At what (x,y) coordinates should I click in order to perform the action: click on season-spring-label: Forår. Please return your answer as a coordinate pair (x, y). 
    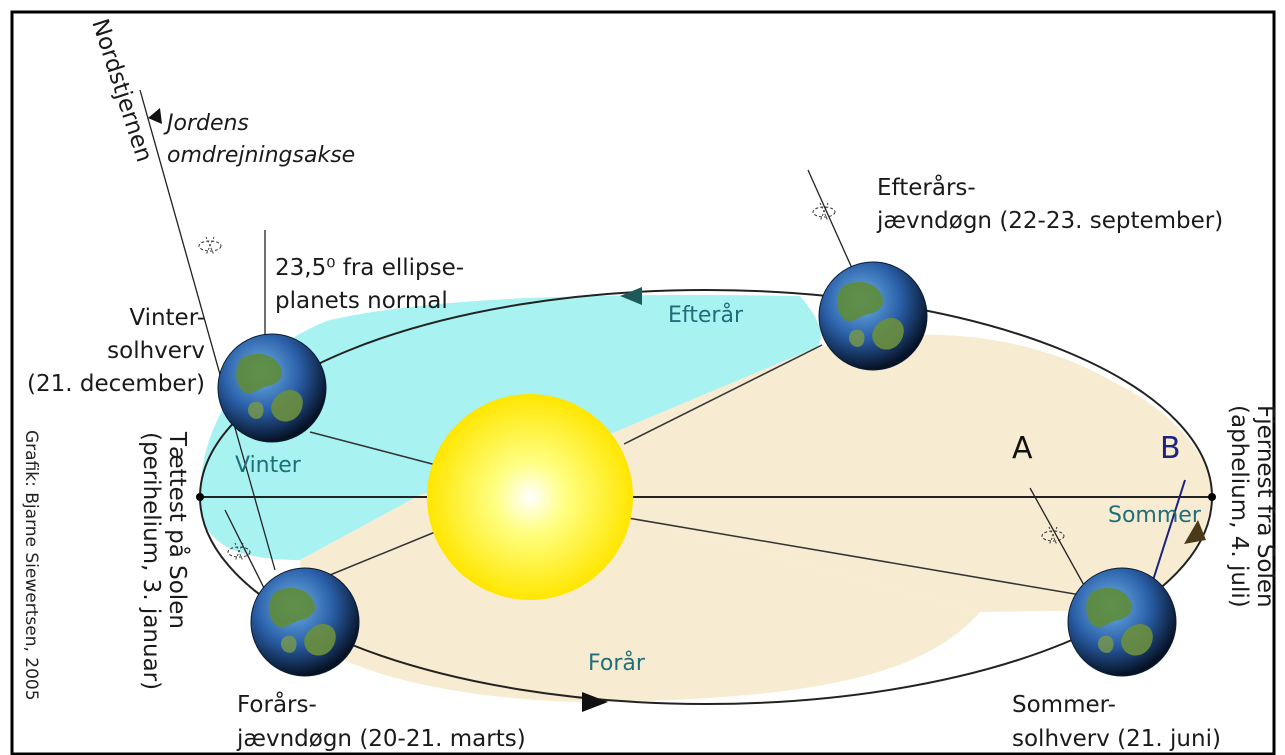
    Looking at the image, I should click on (617, 663).